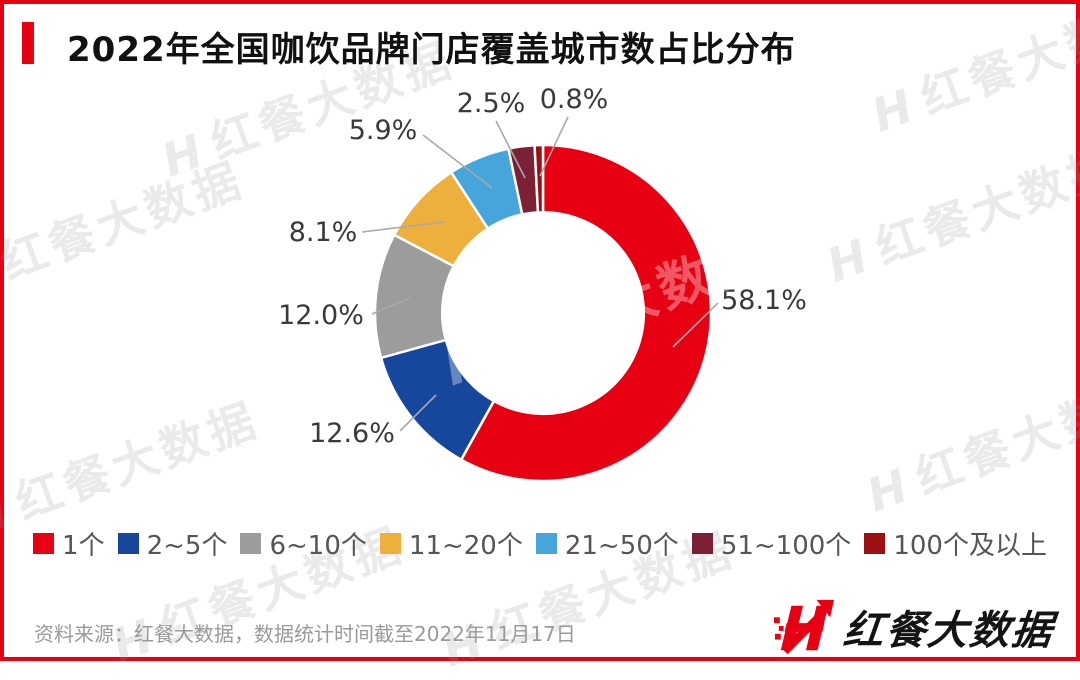  I want to click on slice-label-6~10个: 12.0%, so click(321, 315).